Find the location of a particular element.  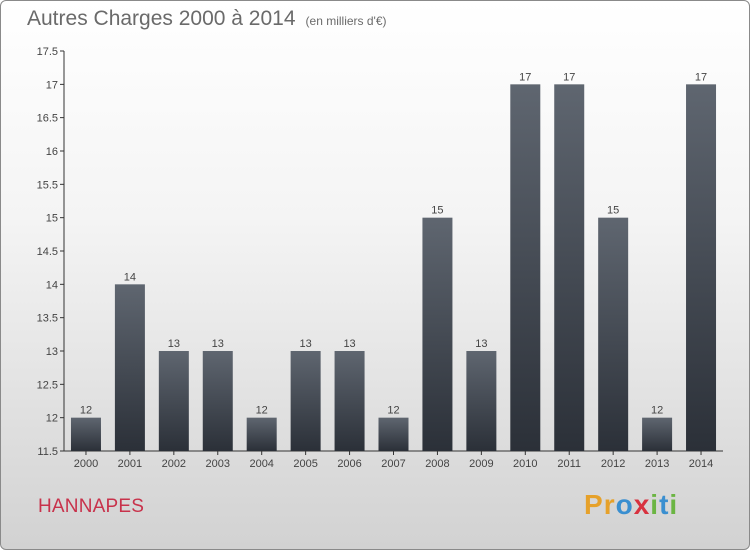

logo-letter: r is located at coordinates (609, 504).